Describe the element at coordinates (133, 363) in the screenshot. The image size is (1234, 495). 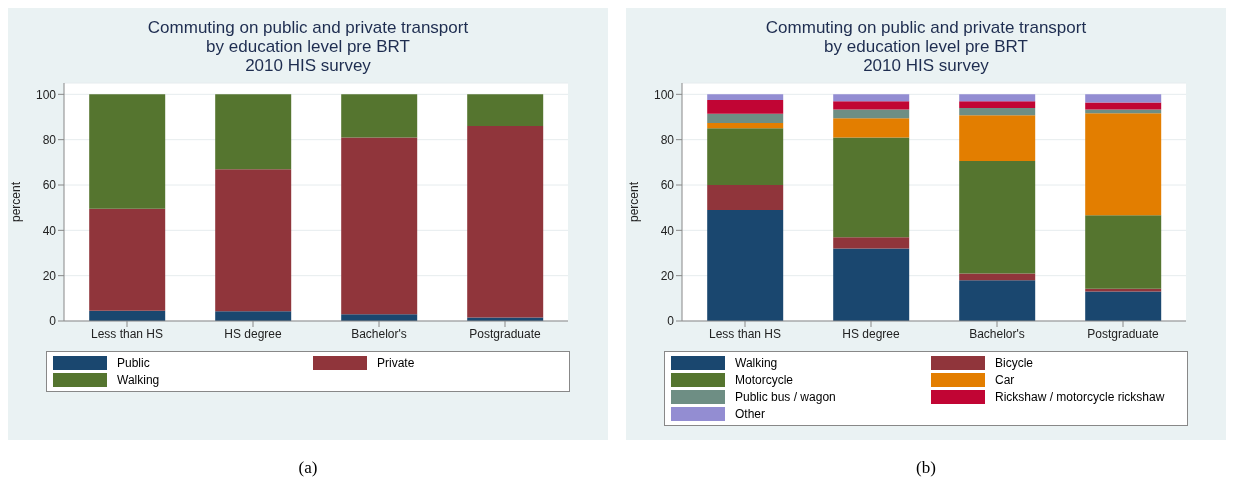
I see `legend-label: Public` at that location.